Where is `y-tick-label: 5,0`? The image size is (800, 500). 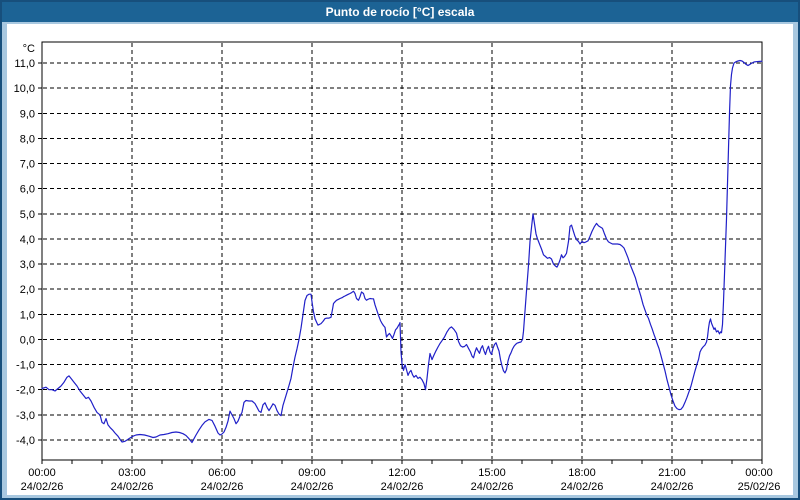
y-tick-label: 5,0 is located at coordinates (27, 215).